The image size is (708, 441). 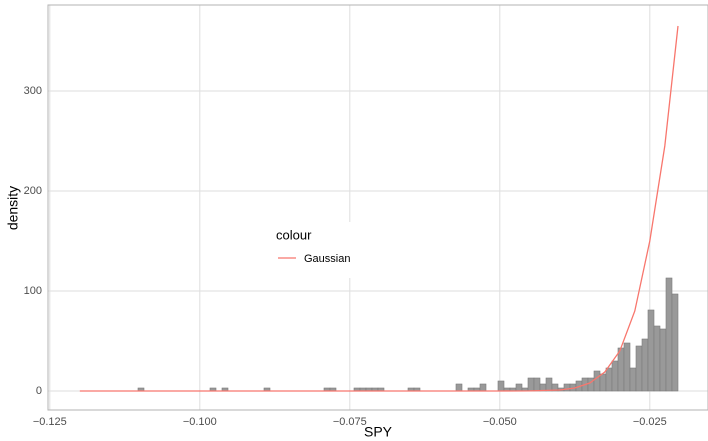 What do you see at coordinates (33, 191) in the screenshot?
I see `y-tick-label: 200` at bounding box center [33, 191].